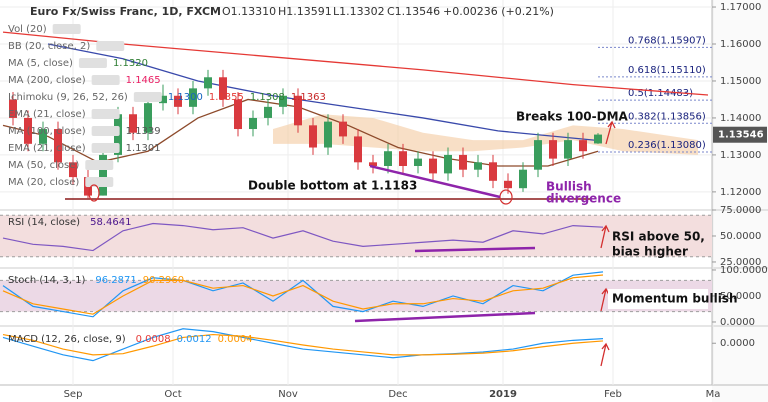 This screenshot has height=402, width=768. What do you see at coordinates (130, 63) in the screenshot?
I see `indicator-readout: 1.1320` at bounding box center [130, 63].